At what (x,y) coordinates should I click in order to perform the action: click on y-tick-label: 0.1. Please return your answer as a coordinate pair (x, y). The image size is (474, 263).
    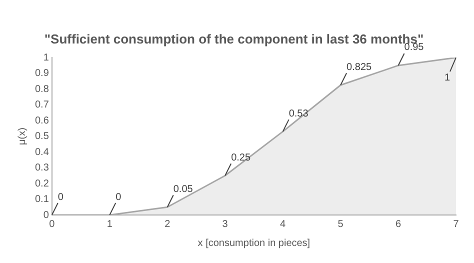
    Looking at the image, I should click on (42, 200).